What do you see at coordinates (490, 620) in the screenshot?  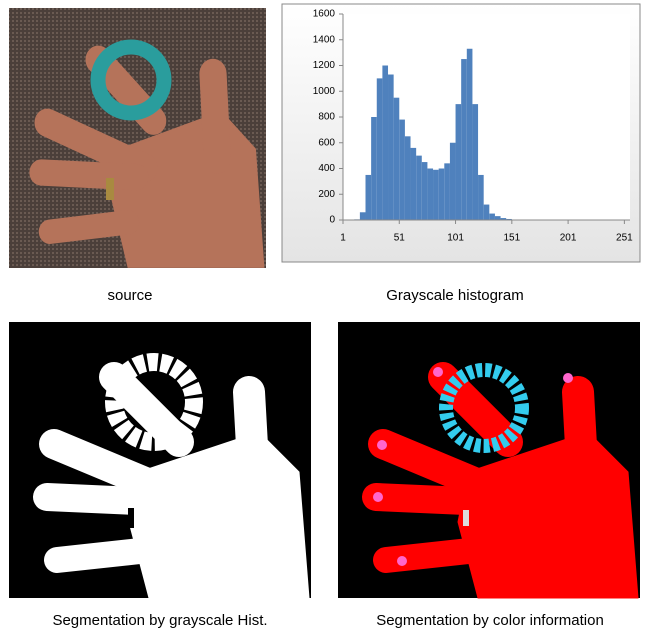 I see `caption: Segmentation by color information` at bounding box center [490, 620].